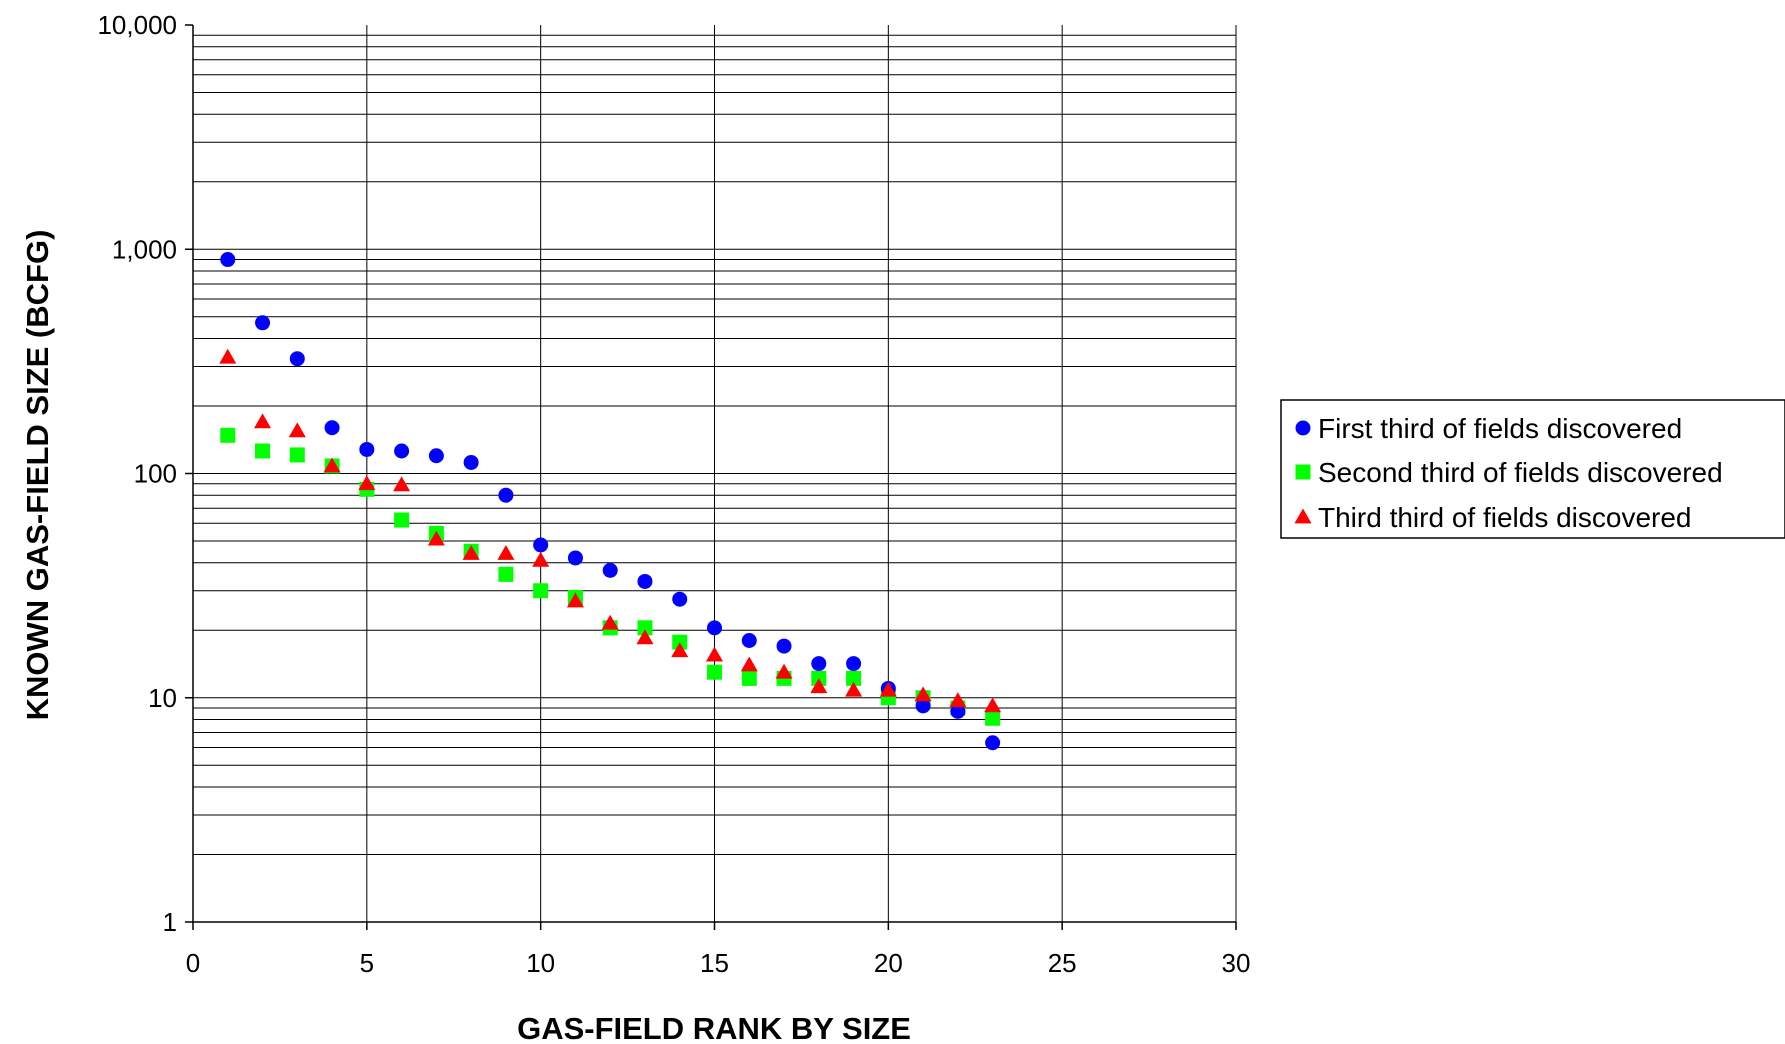 The width and height of the screenshot is (1785, 1044). Describe the element at coordinates (193, 963) in the screenshot. I see `x-tick-label: 0` at that location.